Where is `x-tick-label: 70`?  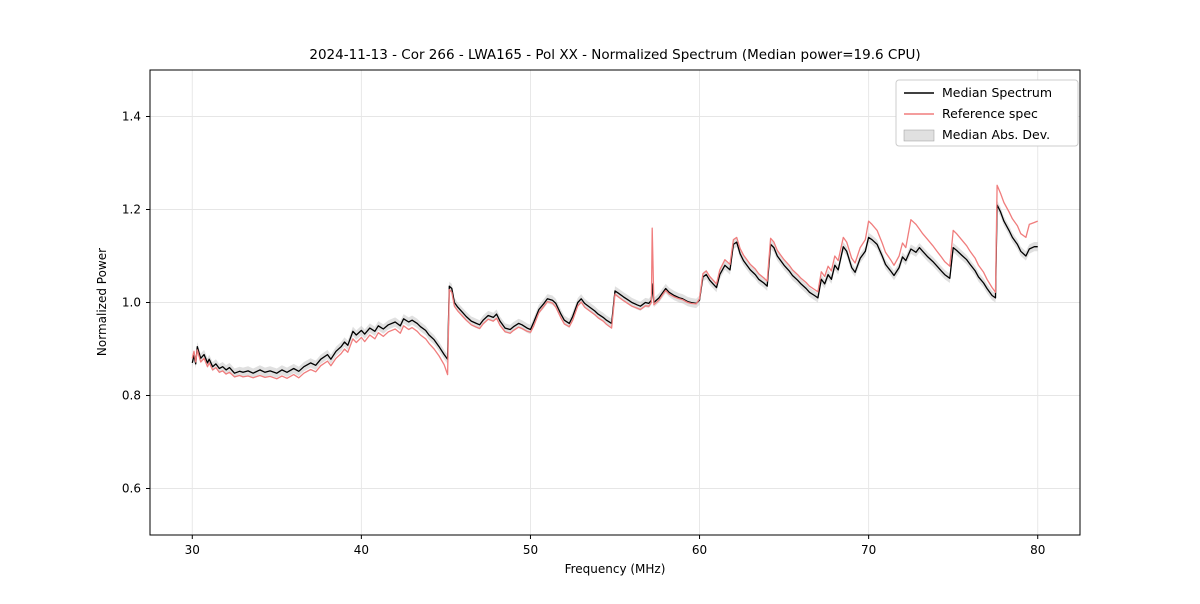 x-tick-label: 70 is located at coordinates (868, 550).